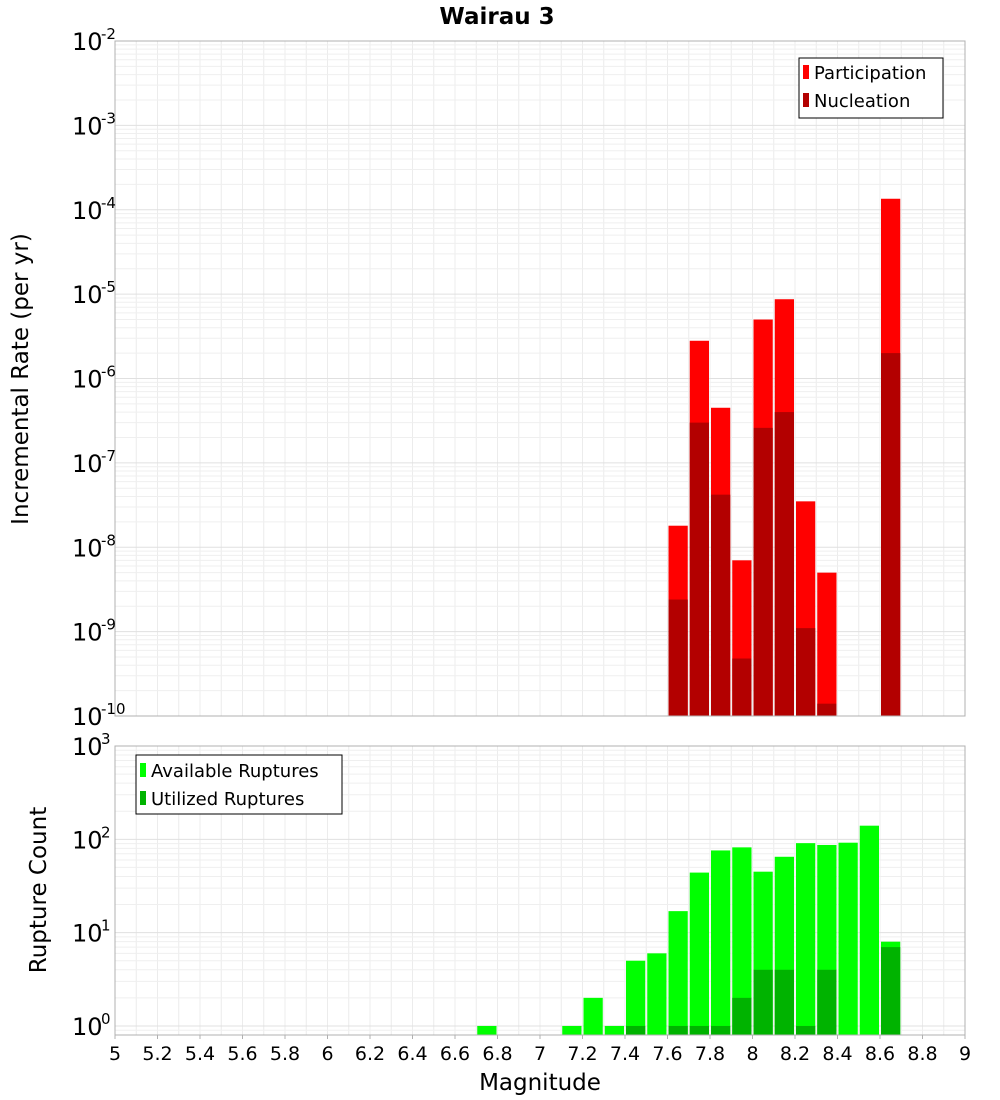 The height and width of the screenshot is (1100, 1000). What do you see at coordinates (108, 118) in the screenshot?
I see `rate-y-tick-exponent: -3` at bounding box center [108, 118].